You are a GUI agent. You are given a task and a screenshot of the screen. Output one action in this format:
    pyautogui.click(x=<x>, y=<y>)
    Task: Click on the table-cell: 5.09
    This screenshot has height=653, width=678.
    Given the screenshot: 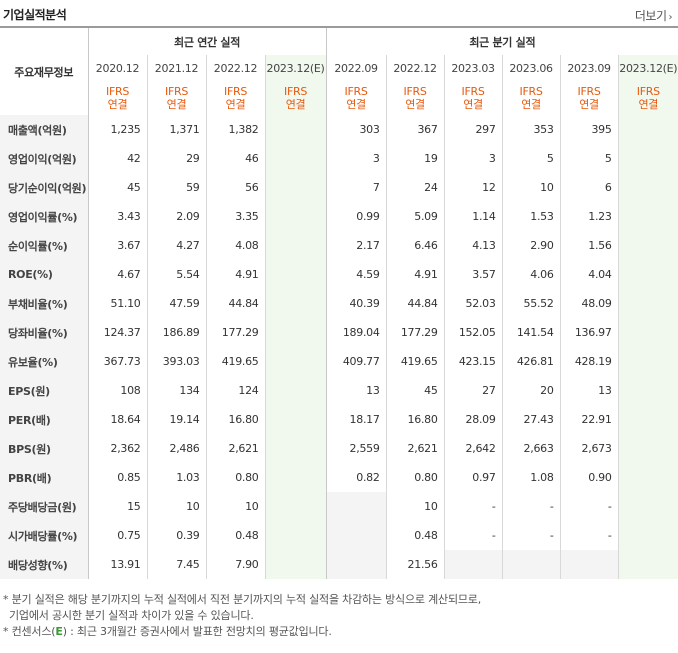 What is the action you would take?
    pyautogui.click(x=415, y=216)
    